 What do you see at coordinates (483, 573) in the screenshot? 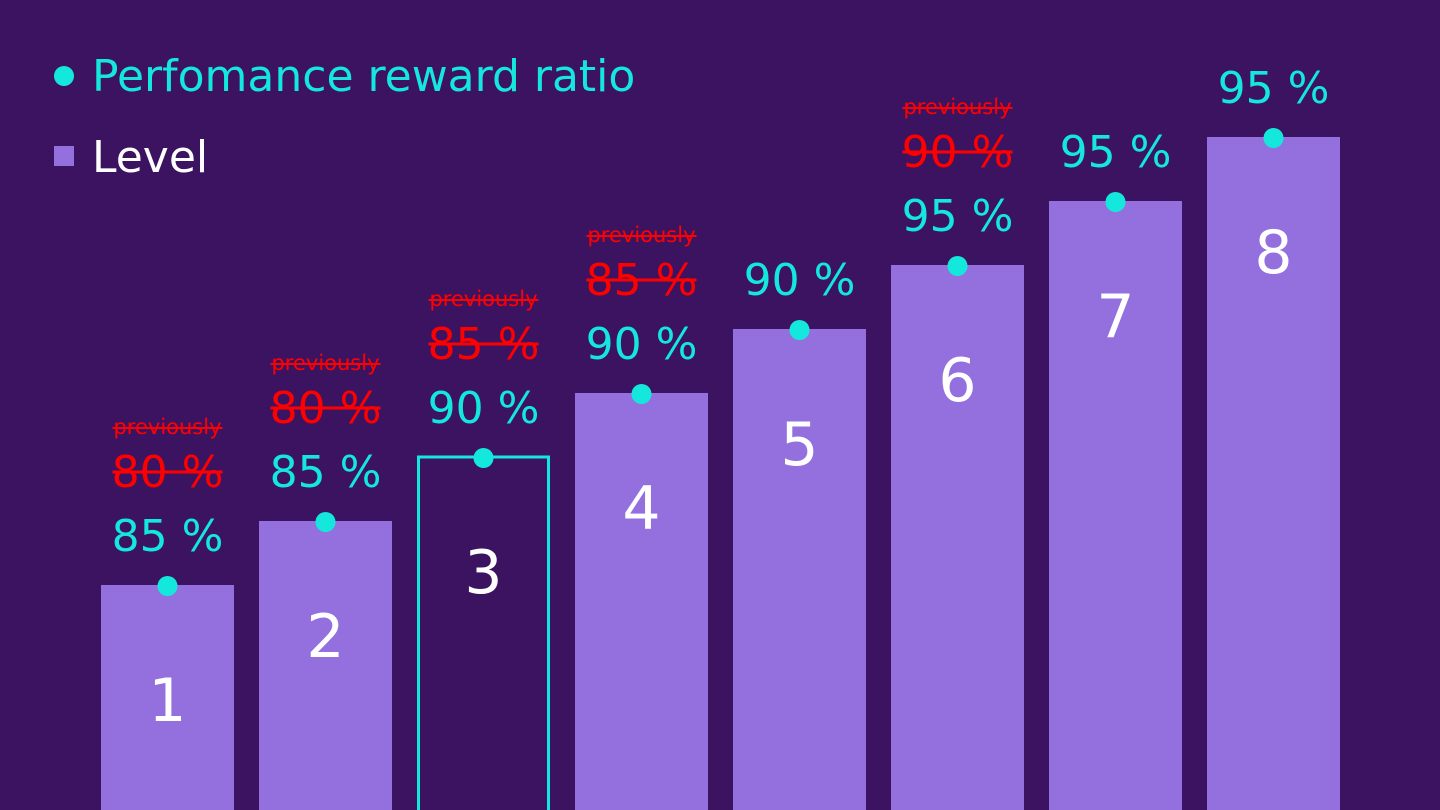
I see `bar-level-label: 3` at bounding box center [483, 573].